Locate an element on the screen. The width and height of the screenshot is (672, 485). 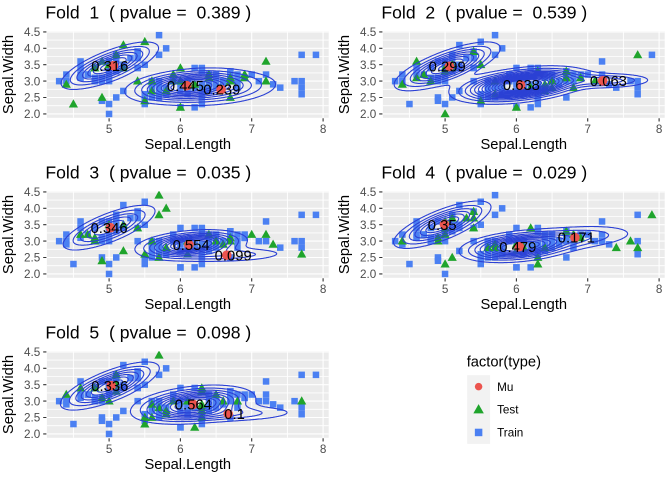
svg-text: 0.316 is located at coordinates (109, 67).